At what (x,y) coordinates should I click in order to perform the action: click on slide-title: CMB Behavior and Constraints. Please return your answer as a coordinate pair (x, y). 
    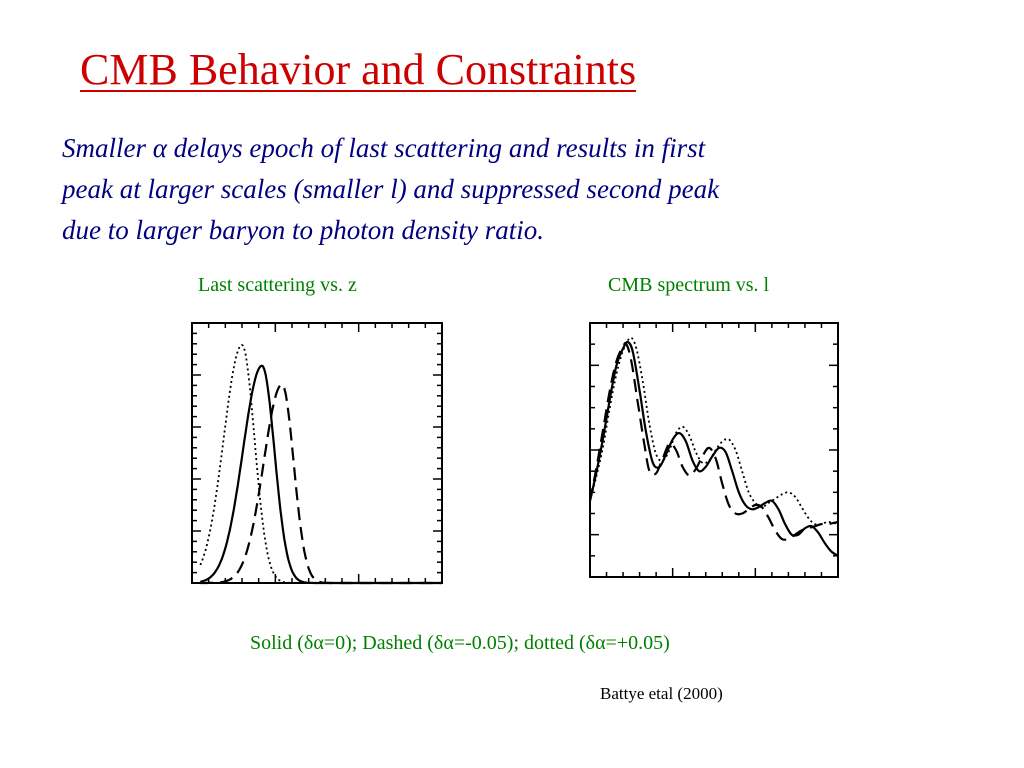
    Looking at the image, I should click on (358, 69).